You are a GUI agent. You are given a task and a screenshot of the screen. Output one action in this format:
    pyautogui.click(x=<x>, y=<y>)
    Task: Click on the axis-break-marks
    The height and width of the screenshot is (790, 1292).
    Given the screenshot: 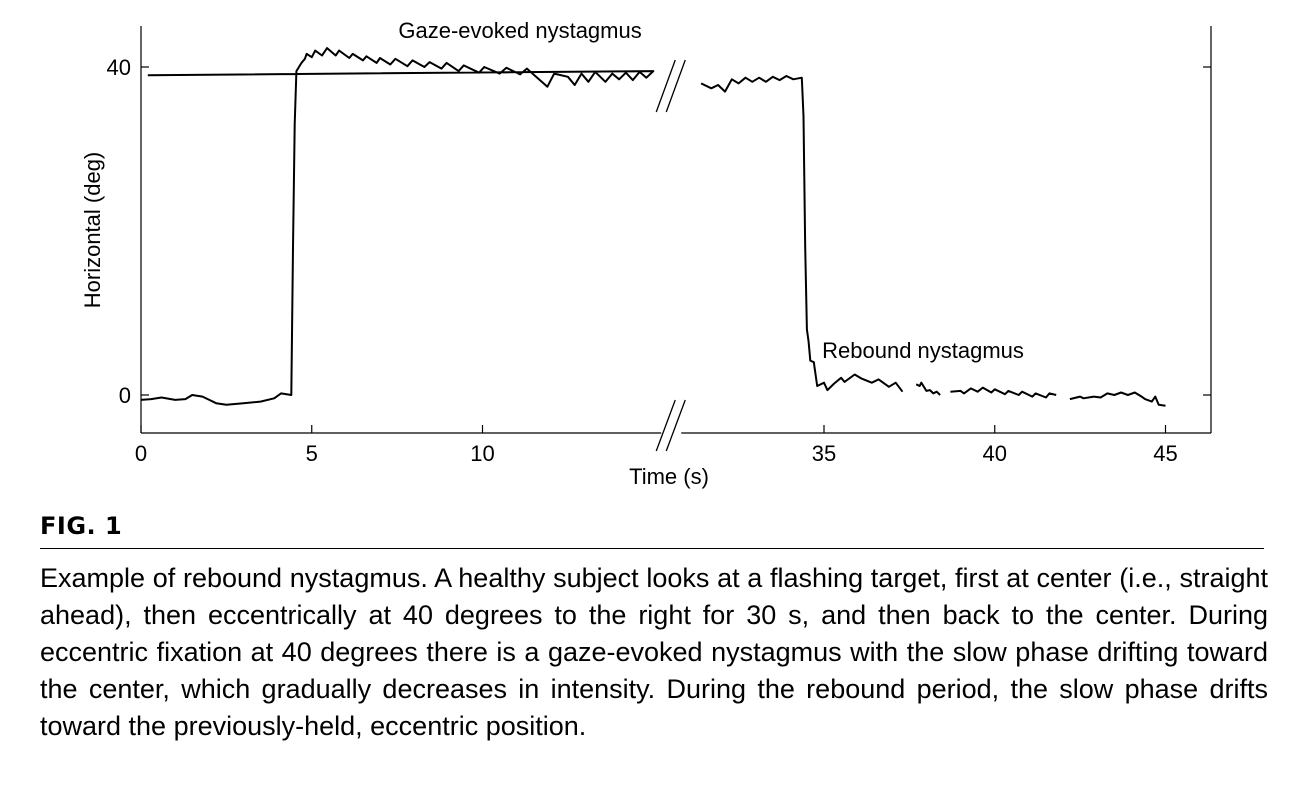 What is the action you would take?
    pyautogui.click(x=670, y=255)
    